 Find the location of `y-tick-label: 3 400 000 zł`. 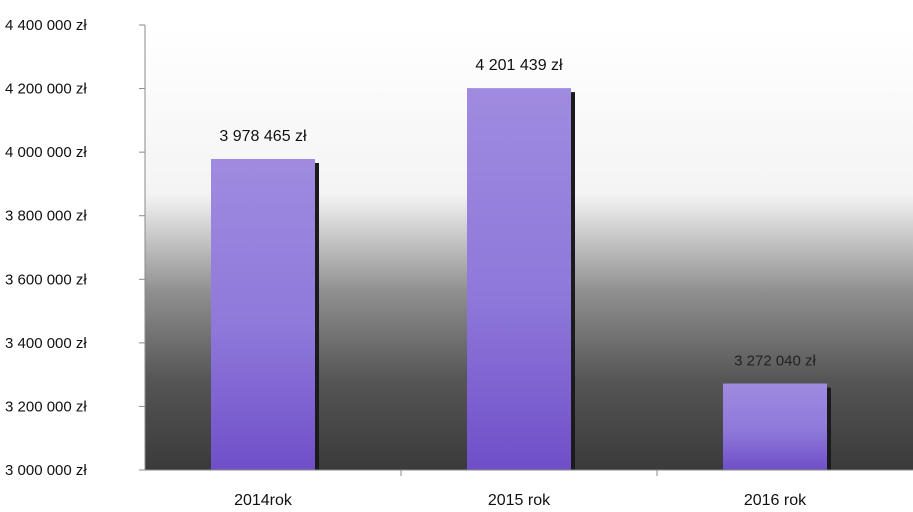

y-tick-label: 3 400 000 zł is located at coordinates (46, 343).